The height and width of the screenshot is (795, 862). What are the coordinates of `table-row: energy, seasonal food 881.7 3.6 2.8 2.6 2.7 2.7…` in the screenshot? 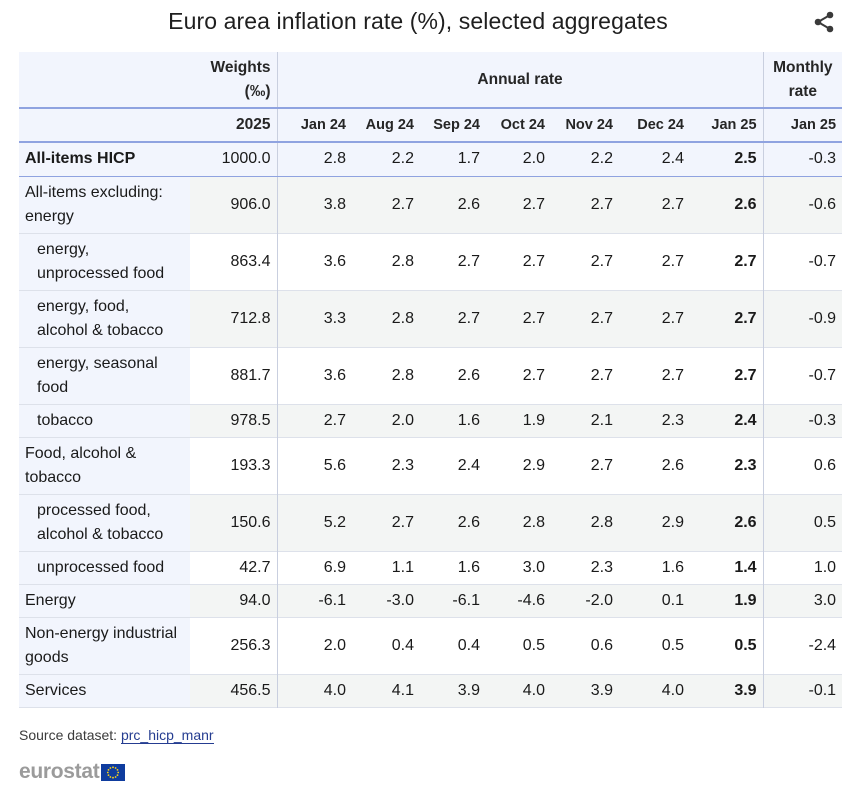 It's located at (431, 375).